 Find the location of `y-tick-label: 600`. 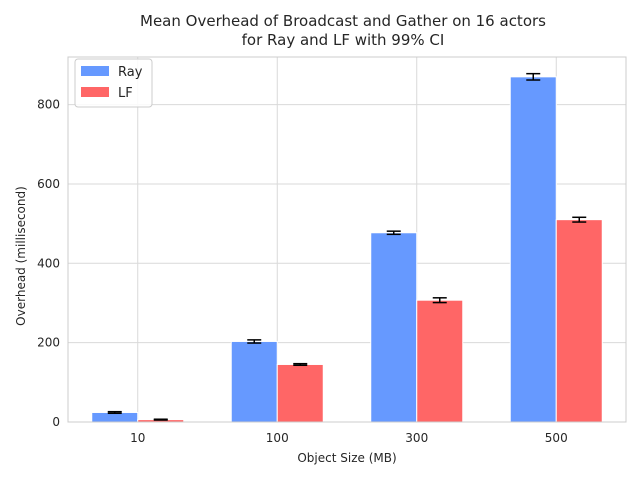

y-tick-label: 600 is located at coordinates (48, 184).